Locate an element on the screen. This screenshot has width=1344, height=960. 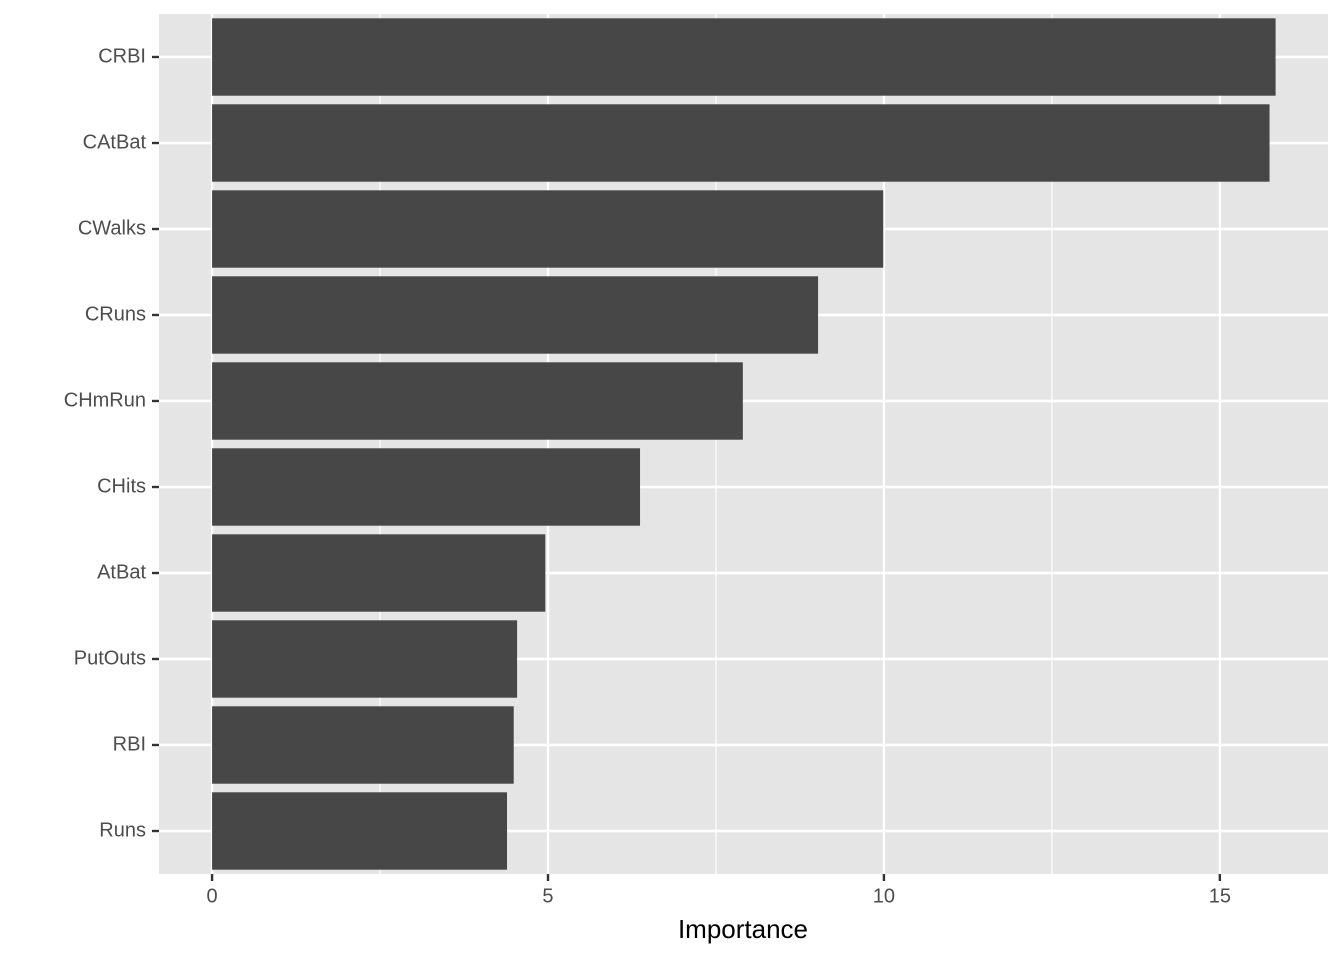
y-tick-label: CHmRun is located at coordinates (105, 400).